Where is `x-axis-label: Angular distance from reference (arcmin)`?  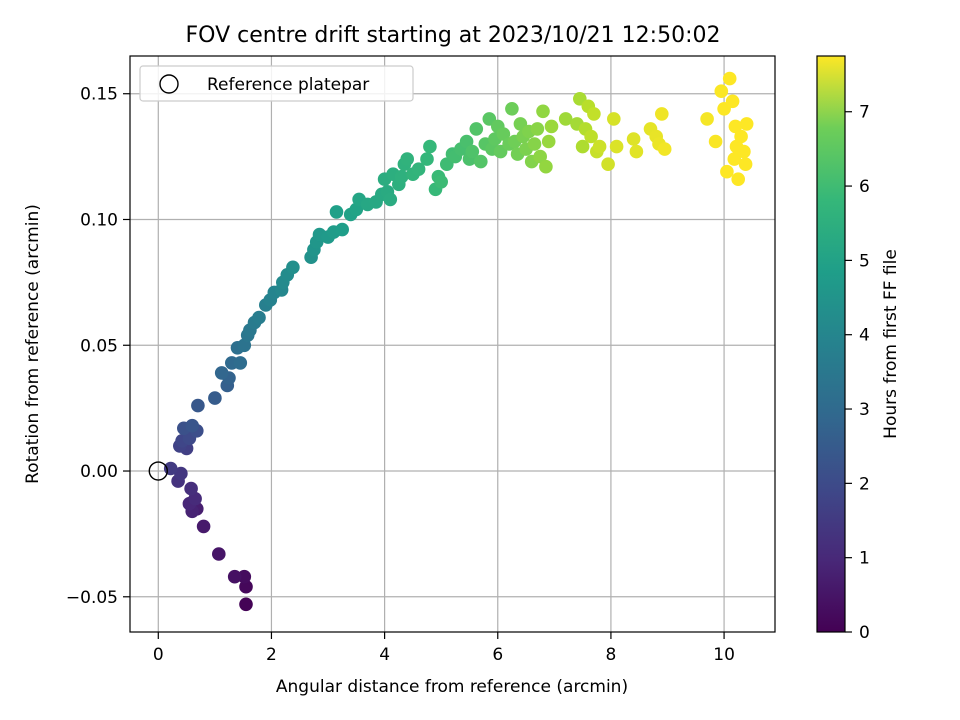
x-axis-label: Angular distance from reference (arcmin) is located at coordinates (452, 687).